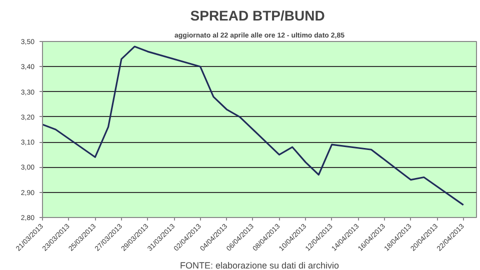  Describe the element at coordinates (257, 16) in the screenshot. I see `chart-title: SPREAD BTP/BUND` at that location.